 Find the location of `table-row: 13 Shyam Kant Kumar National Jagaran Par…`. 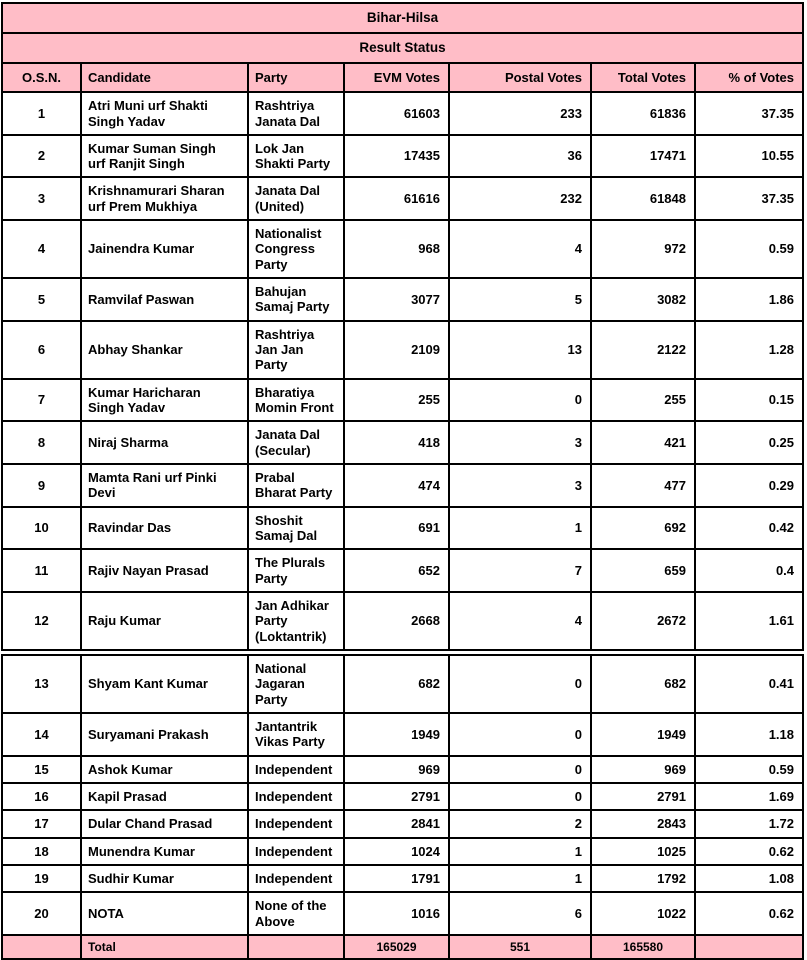

table-row: 13 Shyam Kant Kumar National Jagaran Par… is located at coordinates (403, 682).